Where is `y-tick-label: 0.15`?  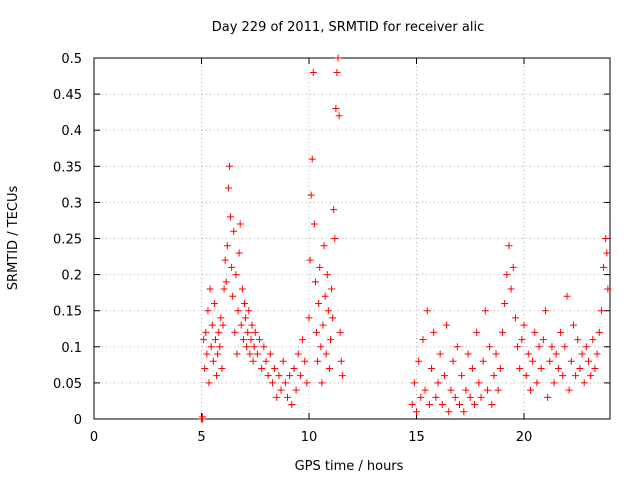 y-tick-label: 0.15 is located at coordinates (67, 312).